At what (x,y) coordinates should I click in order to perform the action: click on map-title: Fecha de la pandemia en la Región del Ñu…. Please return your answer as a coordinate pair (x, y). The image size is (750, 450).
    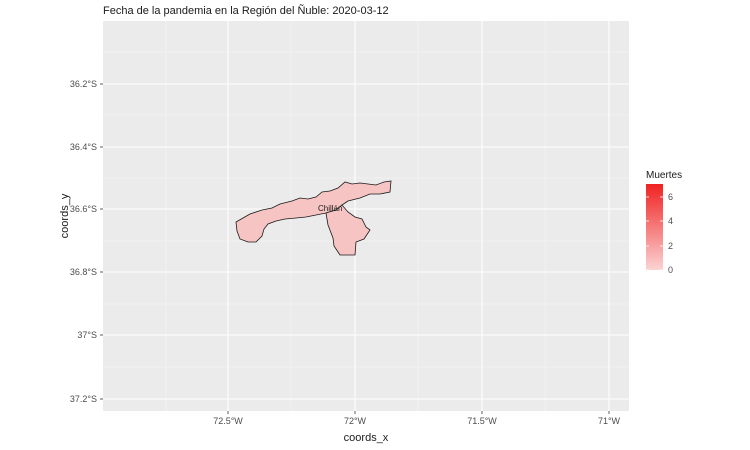
    Looking at the image, I should click on (246, 10).